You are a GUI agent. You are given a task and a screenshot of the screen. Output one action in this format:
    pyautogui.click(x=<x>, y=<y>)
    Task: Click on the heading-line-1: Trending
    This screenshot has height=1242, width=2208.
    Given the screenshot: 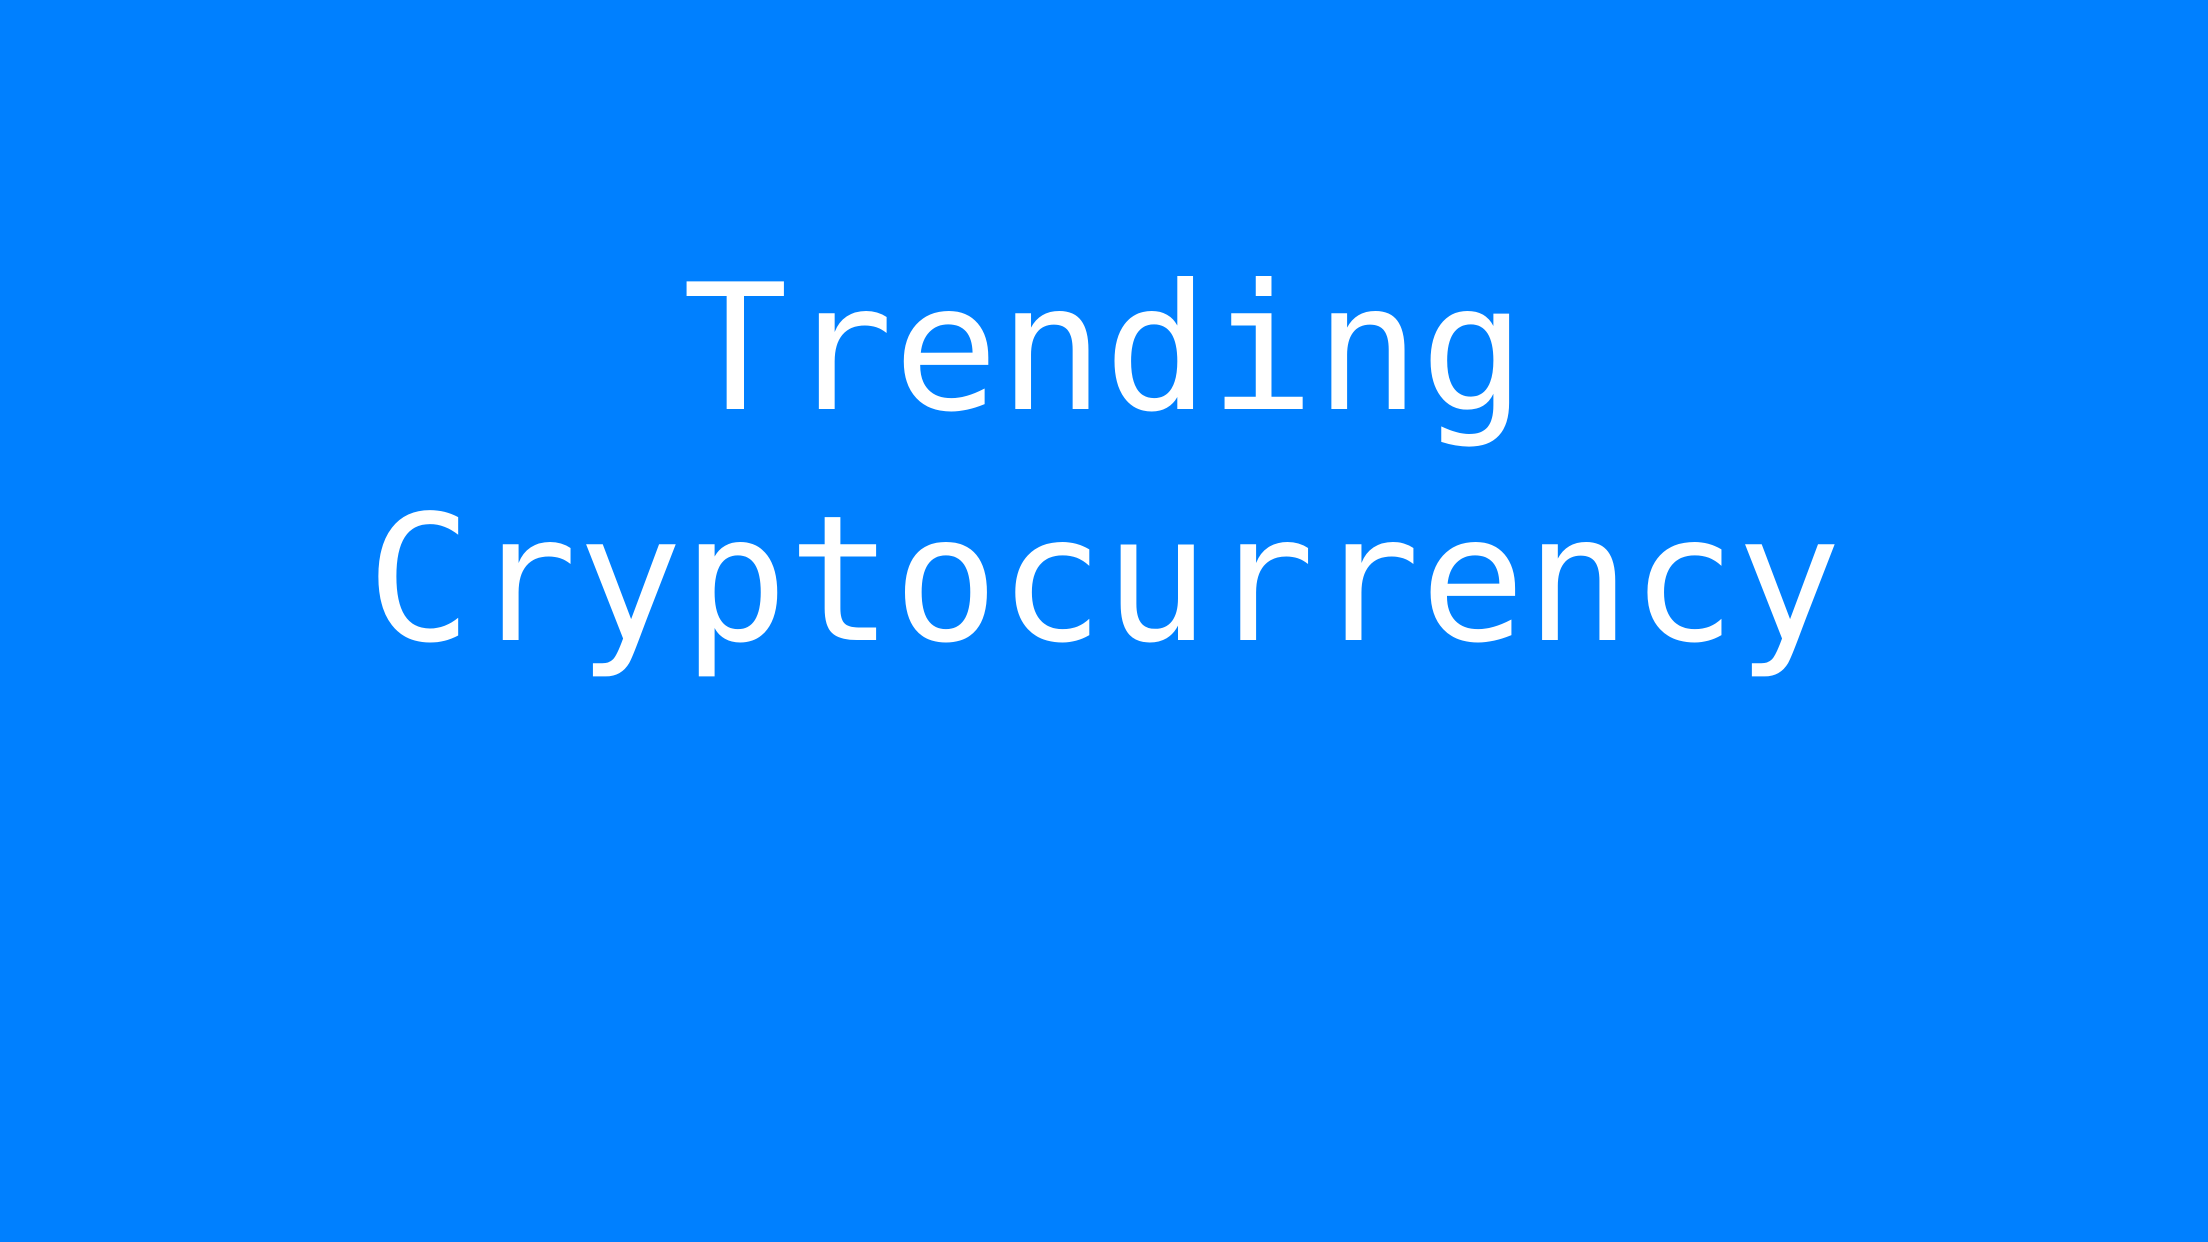 What is the action you would take?
    pyautogui.click(x=1104, y=349)
    